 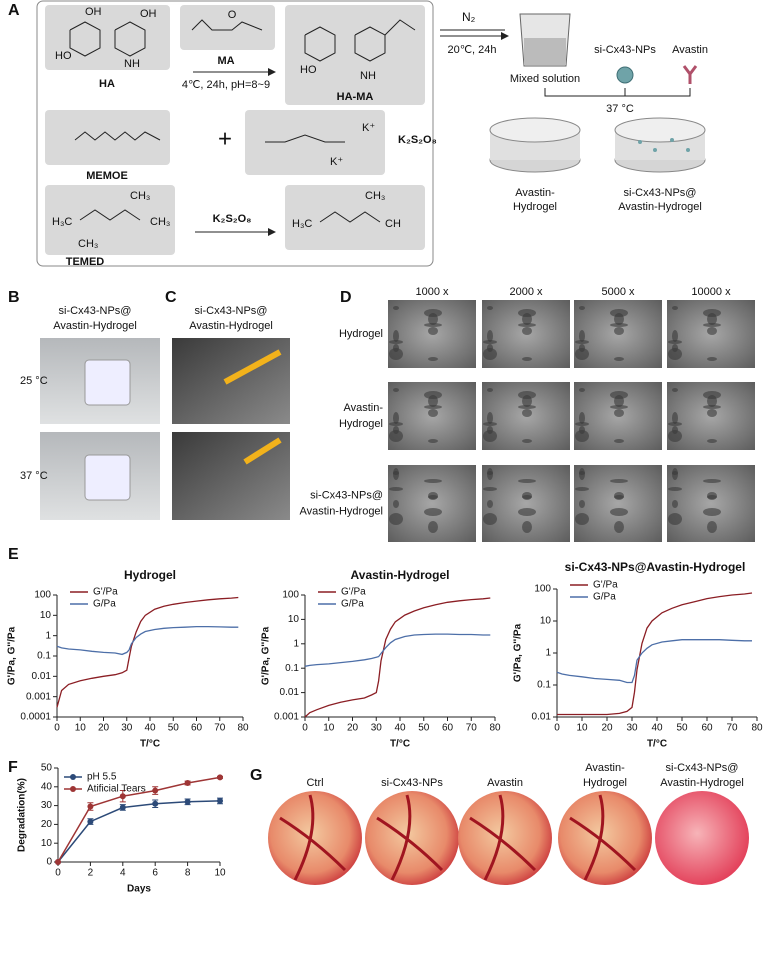 I want to click on x-tick-label: 50, so click(x=682, y=728).